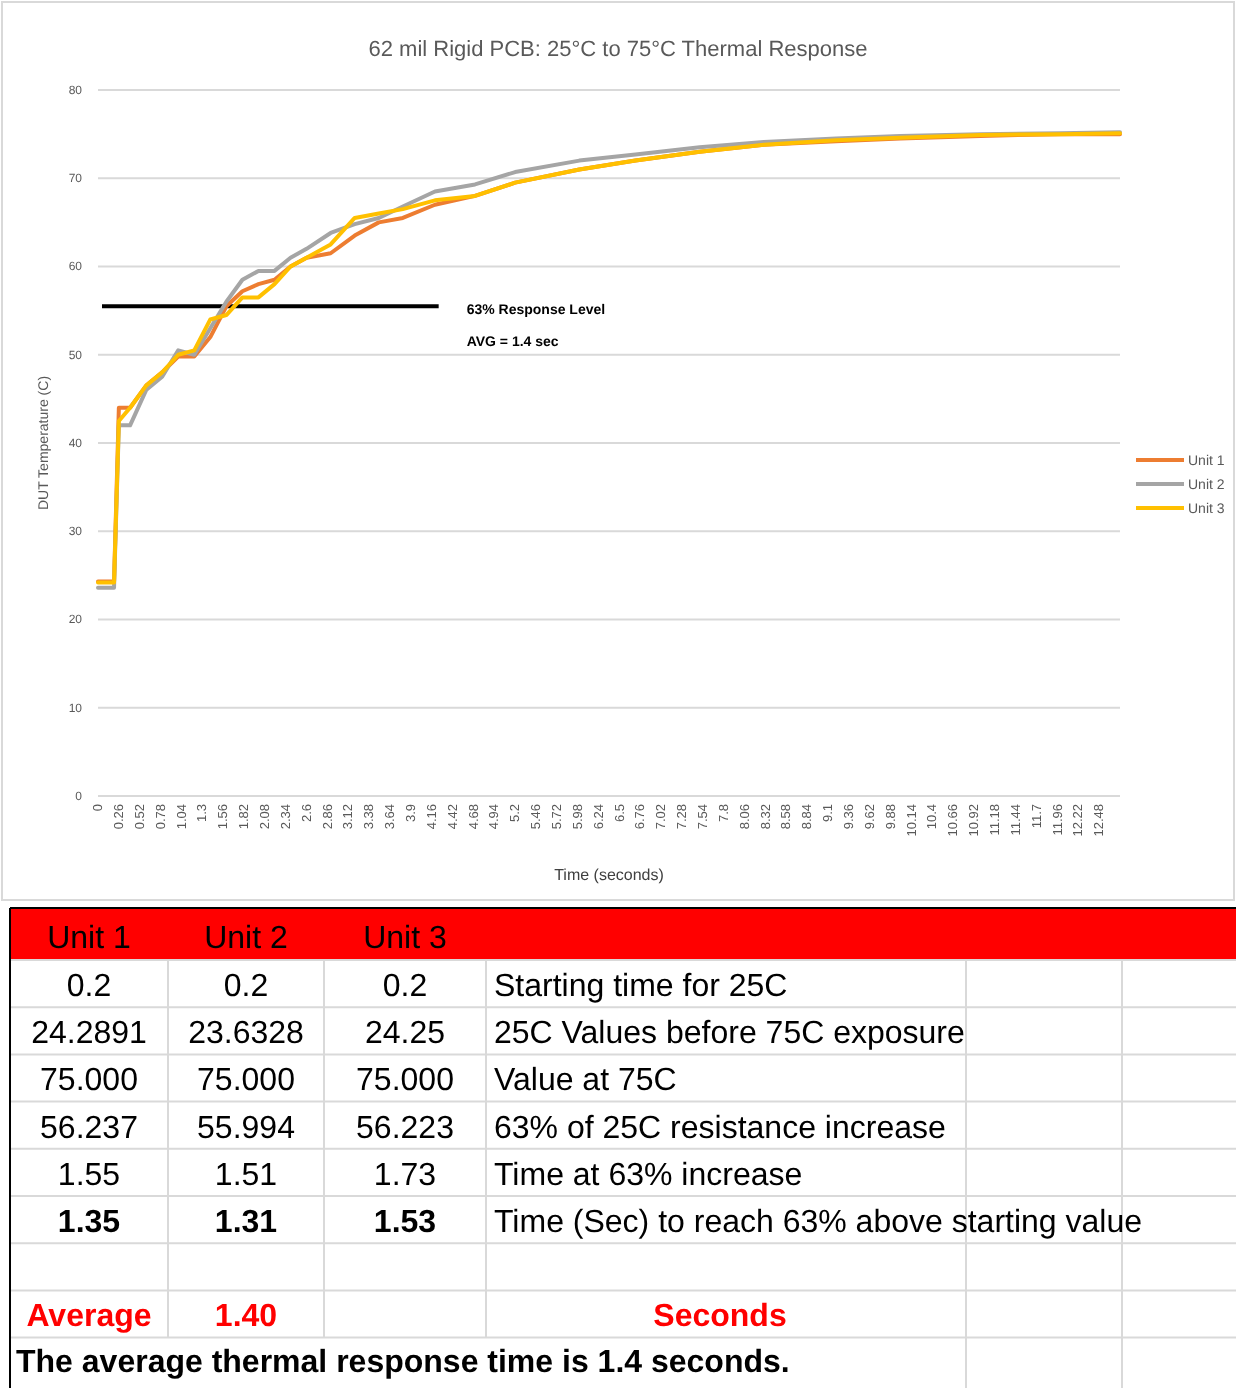 This screenshot has height=1396, width=1236. I want to click on text: Starting time for 25C, so click(641, 987).